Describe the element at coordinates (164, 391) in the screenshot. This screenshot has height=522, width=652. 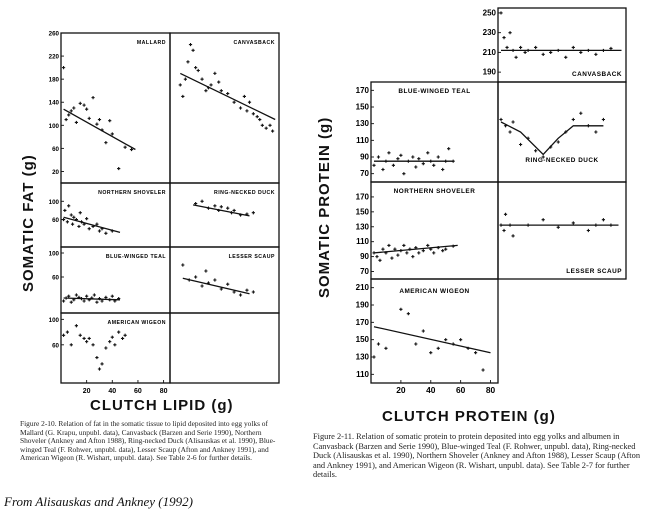
I see `fig1-american-wigeon-xtick-label: 80` at that location.